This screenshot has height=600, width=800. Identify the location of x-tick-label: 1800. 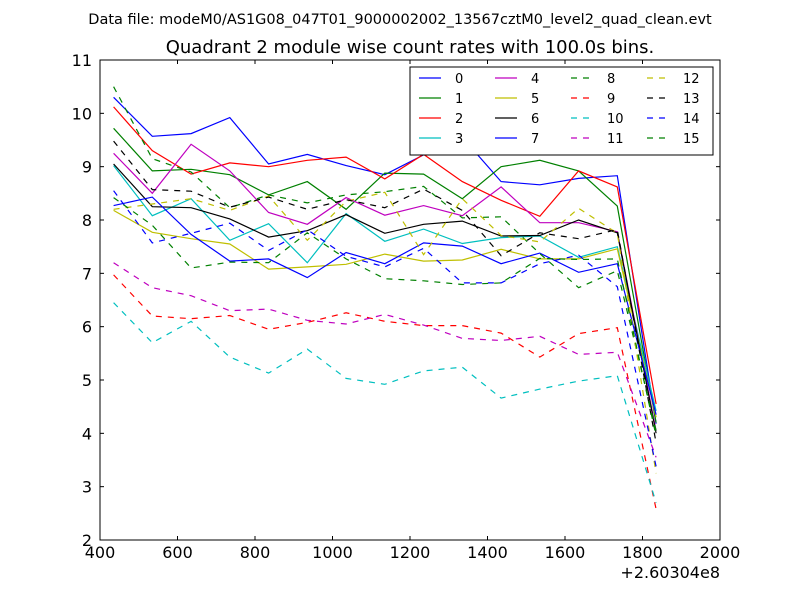
(642, 552).